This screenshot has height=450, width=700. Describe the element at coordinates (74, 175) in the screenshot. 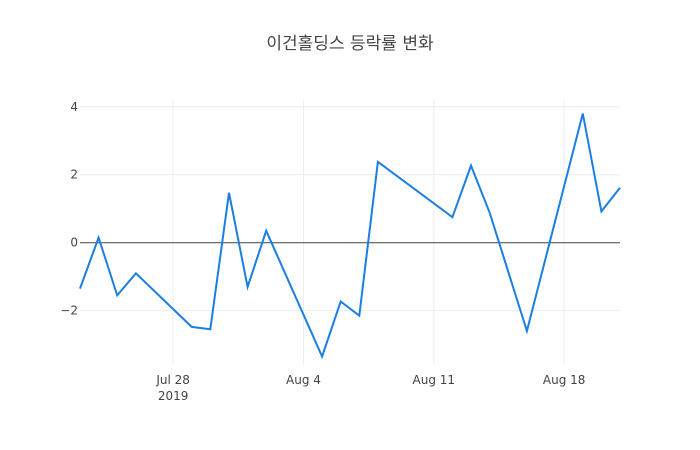

I see `y-tick-label: 2` at that location.